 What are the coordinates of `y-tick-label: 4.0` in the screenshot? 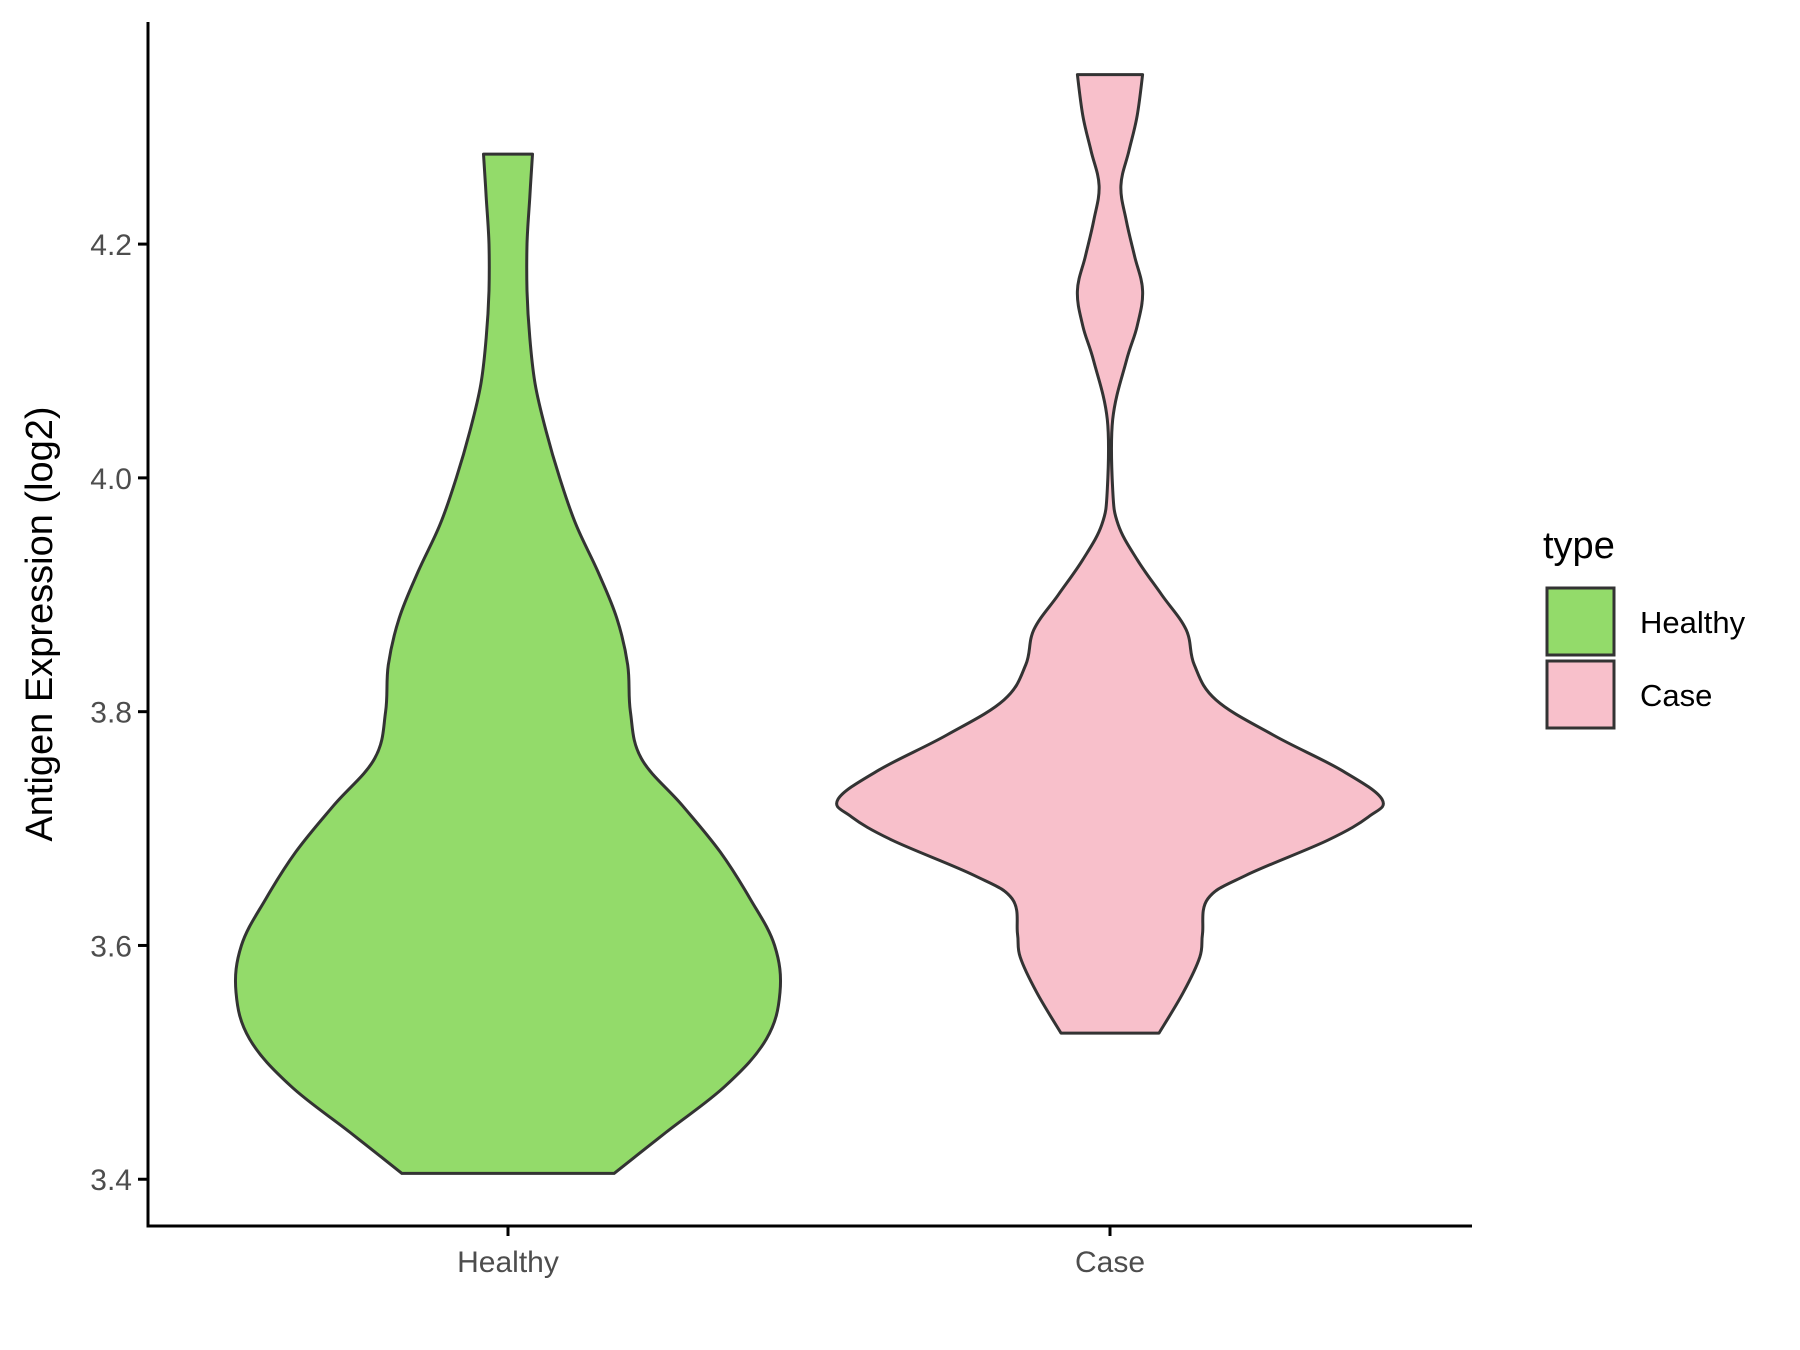 It's located at (111, 479).